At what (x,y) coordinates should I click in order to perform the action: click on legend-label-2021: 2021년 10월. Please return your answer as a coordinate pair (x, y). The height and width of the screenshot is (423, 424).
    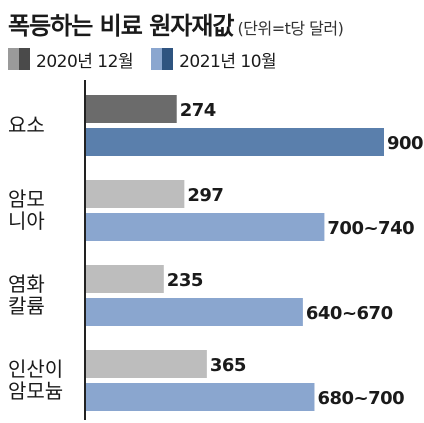
    Looking at the image, I should click on (228, 61).